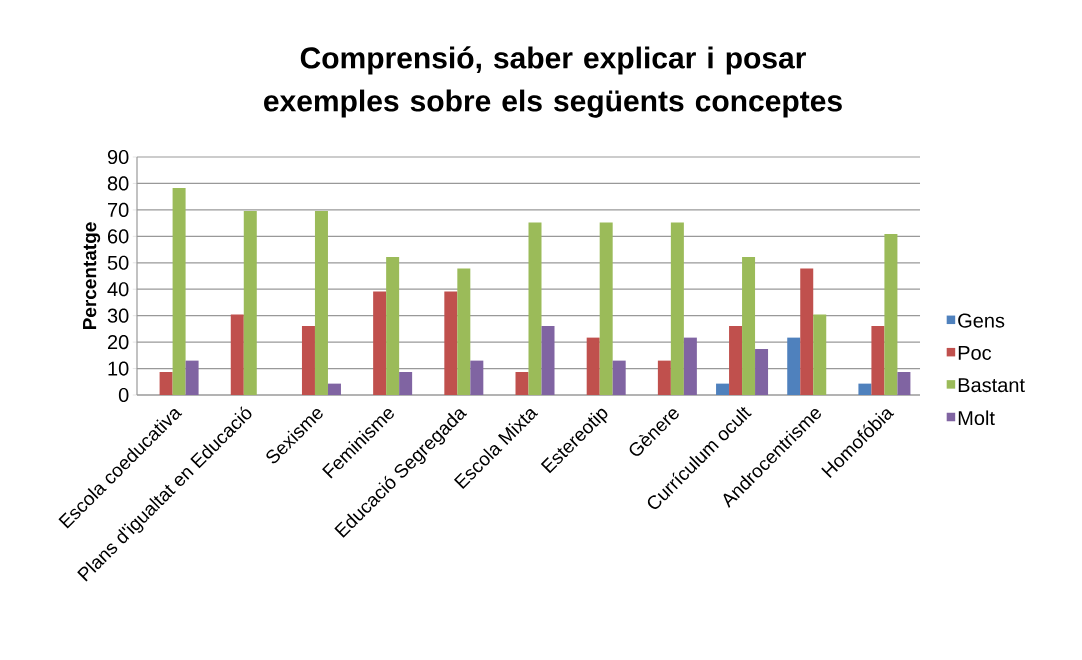 The height and width of the screenshot is (660, 1082). I want to click on y-tick-label: 80, so click(118, 183).